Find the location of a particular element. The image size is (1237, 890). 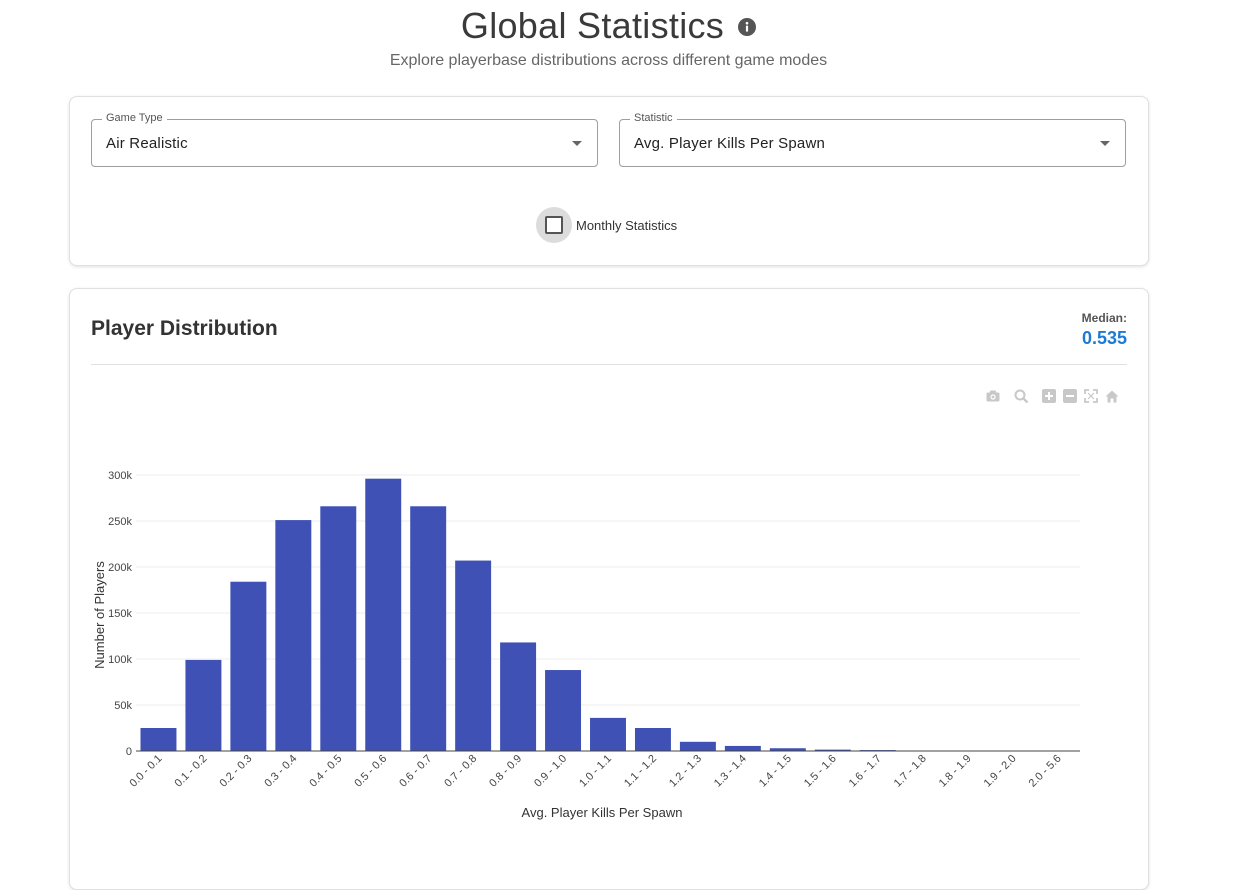

x-tick-label: 1.8 - 1.9 is located at coordinates (955, 771).